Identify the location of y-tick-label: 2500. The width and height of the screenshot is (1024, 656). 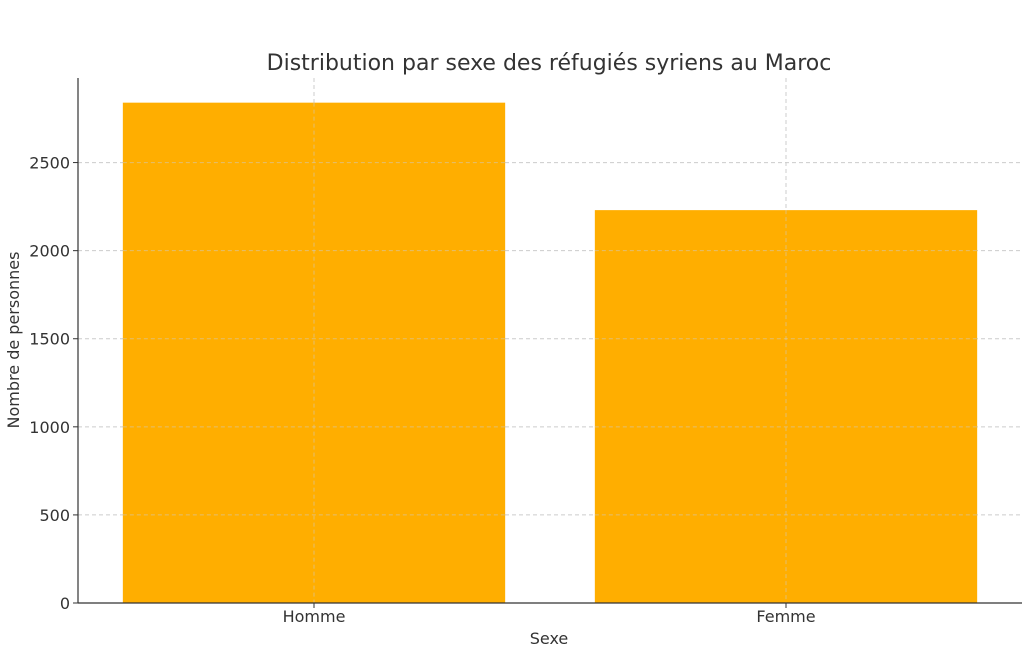
(49, 163).